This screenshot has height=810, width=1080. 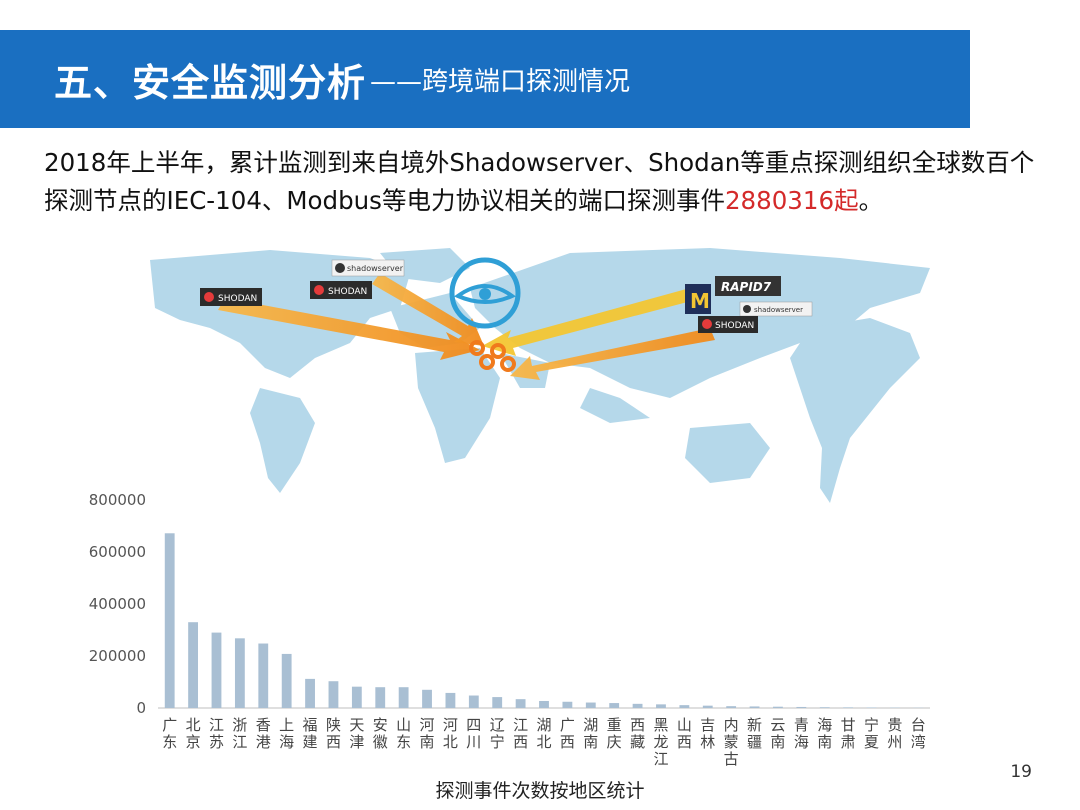 What do you see at coordinates (117, 604) in the screenshot?
I see `y-tick-label: 400000` at bounding box center [117, 604].